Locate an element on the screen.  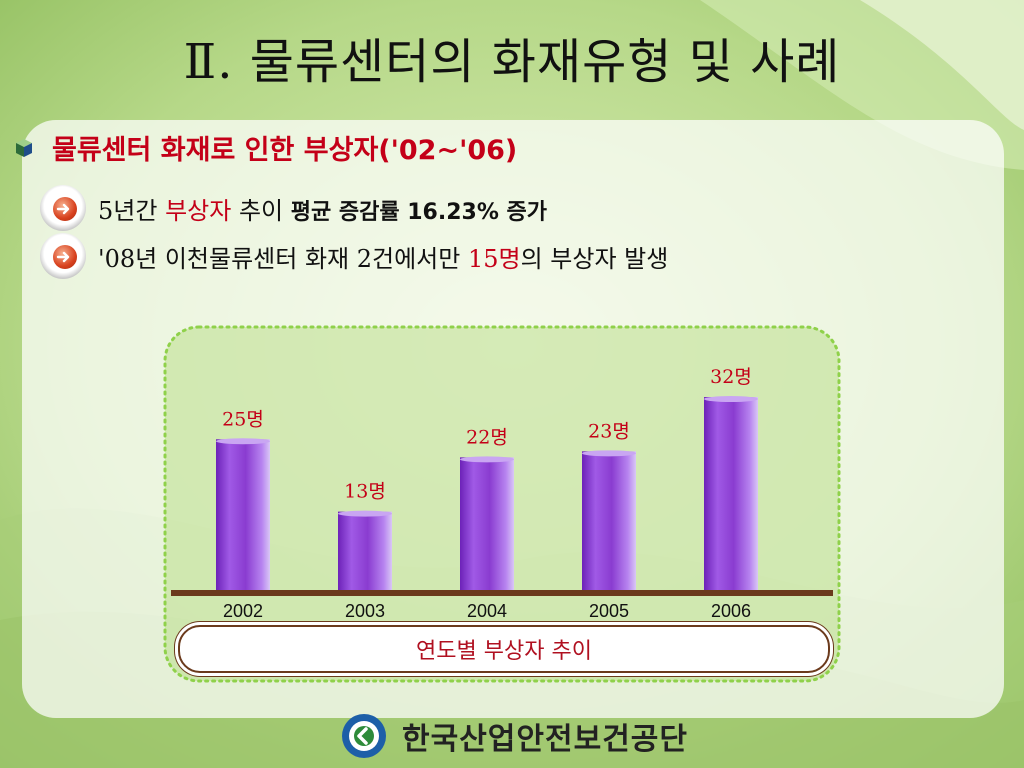
x-tick-label: 2002 is located at coordinates (243, 611).